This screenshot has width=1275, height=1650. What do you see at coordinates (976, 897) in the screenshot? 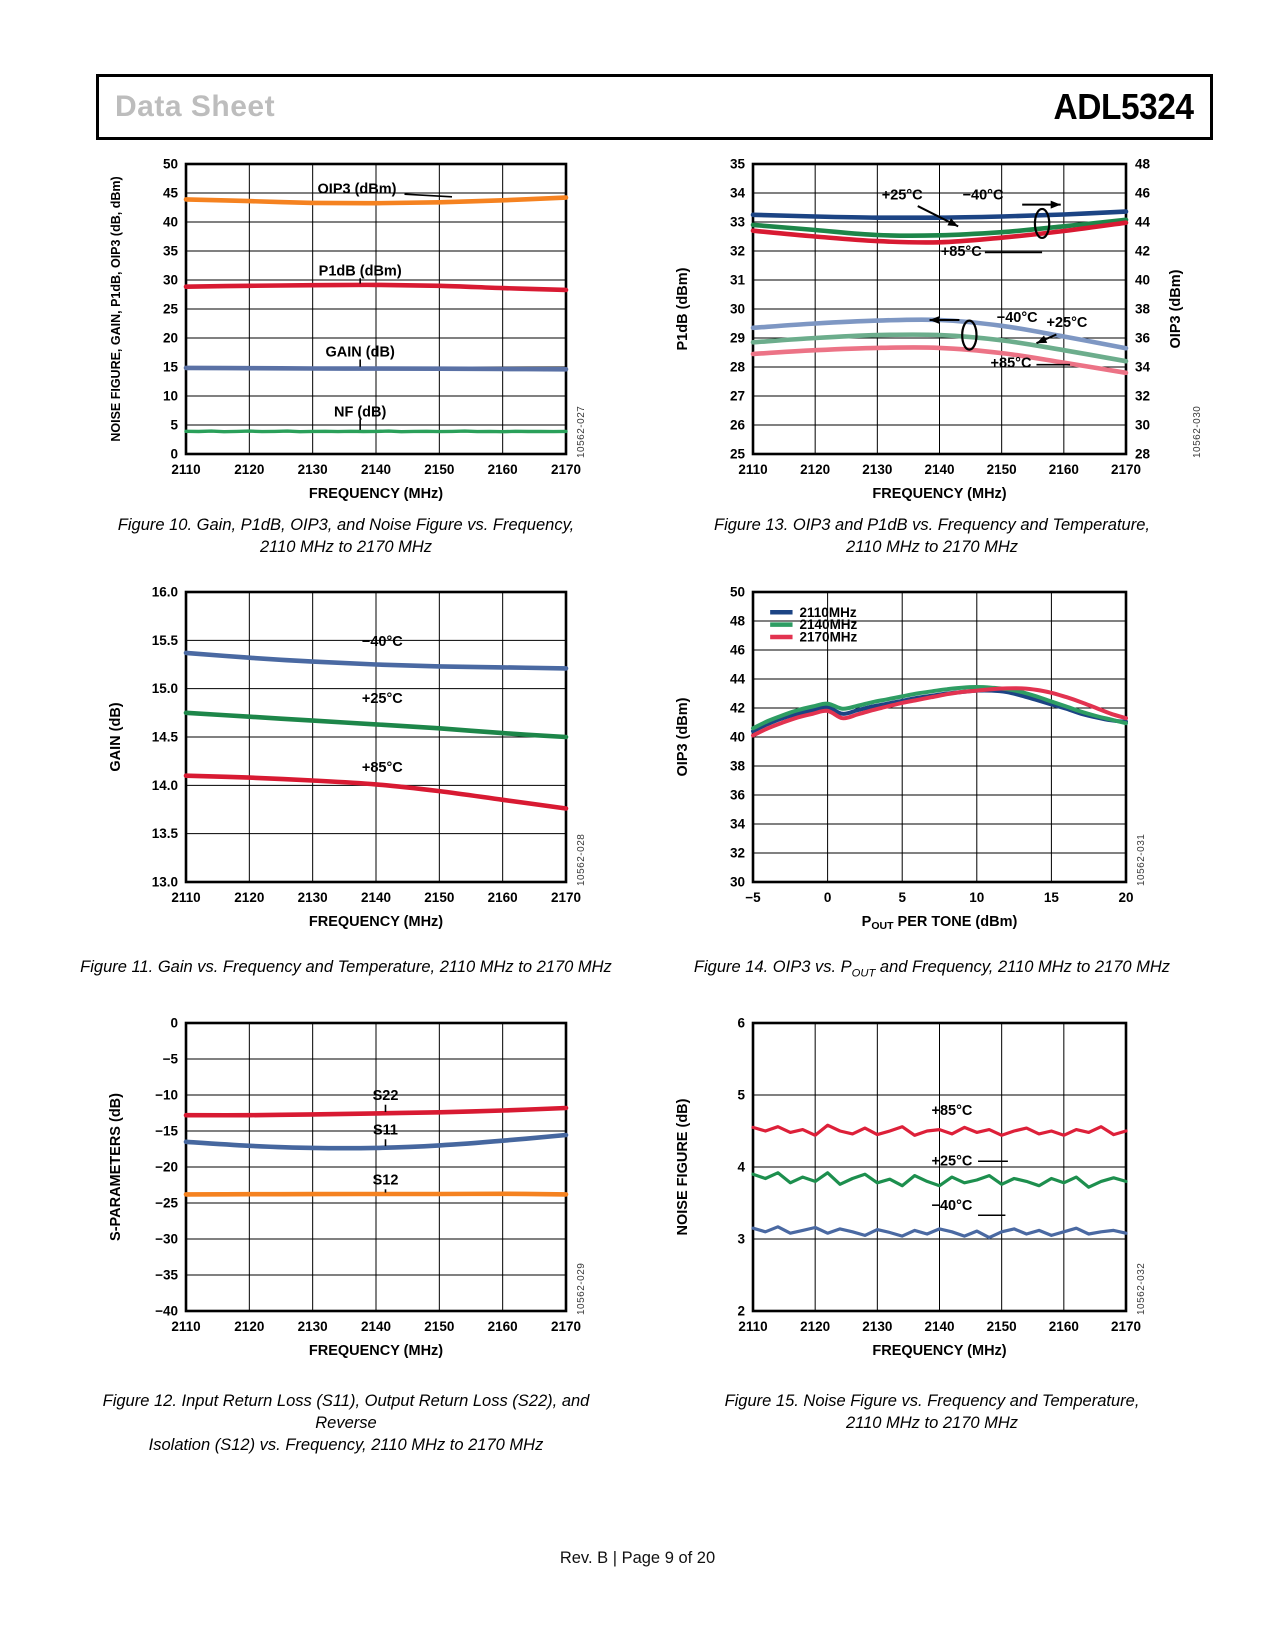
I see `svg-text: 10` at bounding box center [976, 897].